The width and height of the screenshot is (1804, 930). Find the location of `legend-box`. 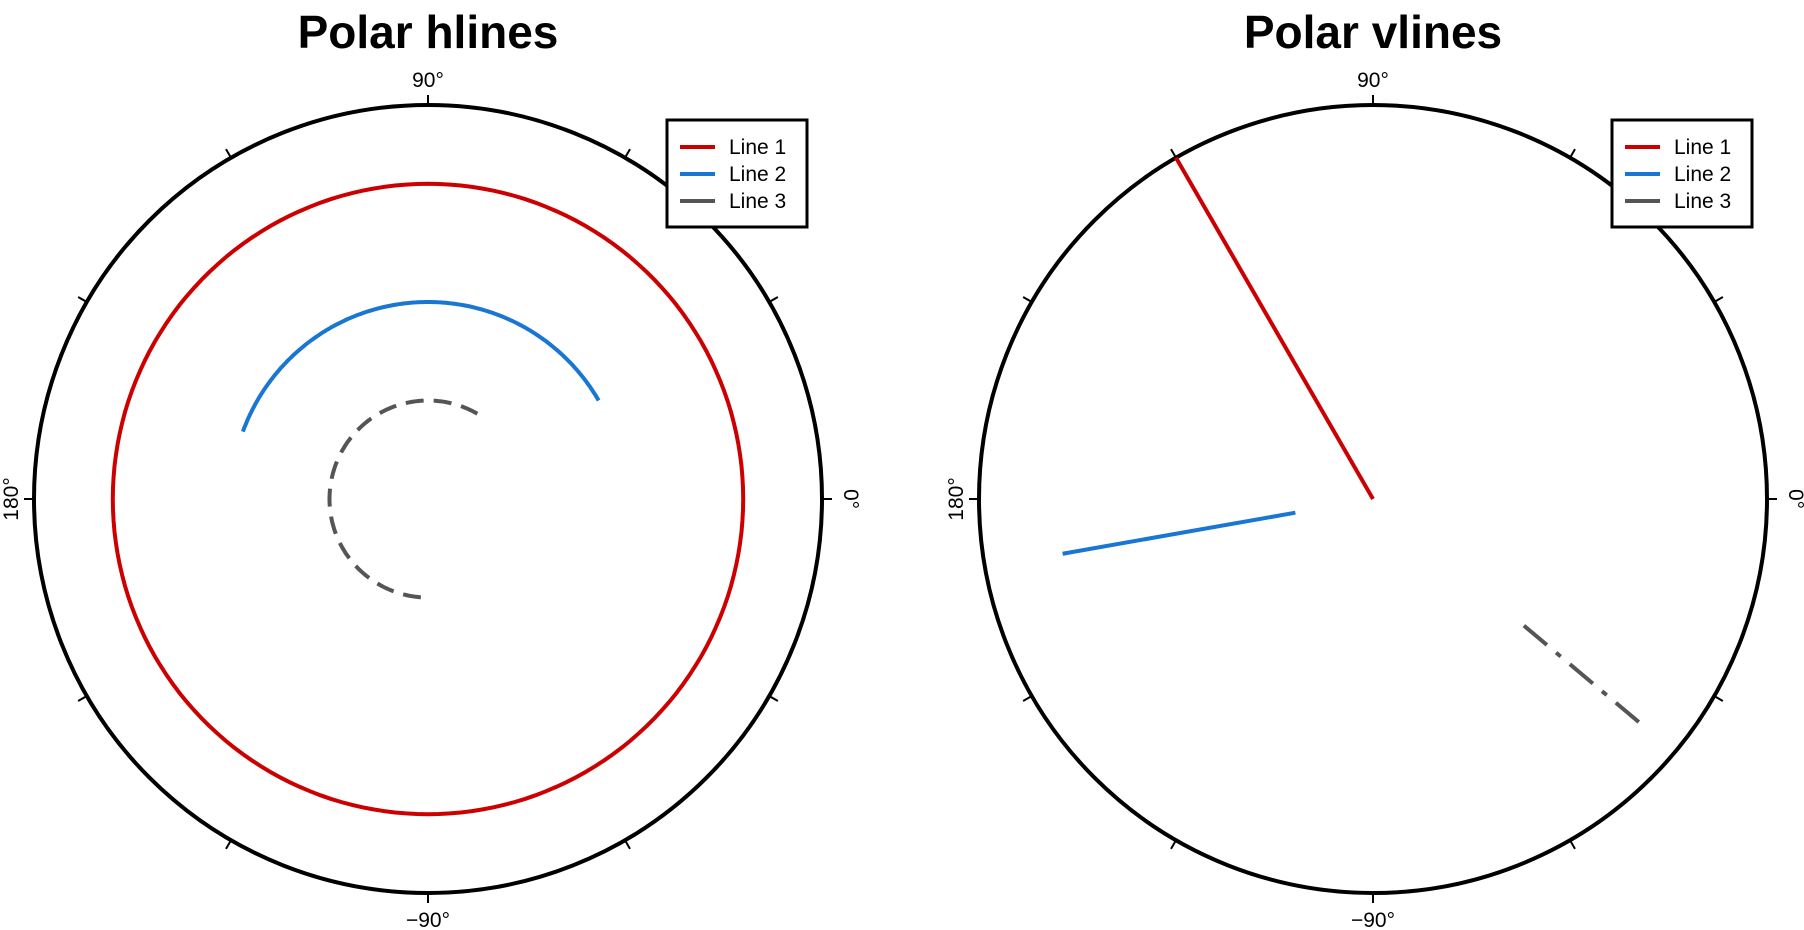

legend-box is located at coordinates (1682, 173).